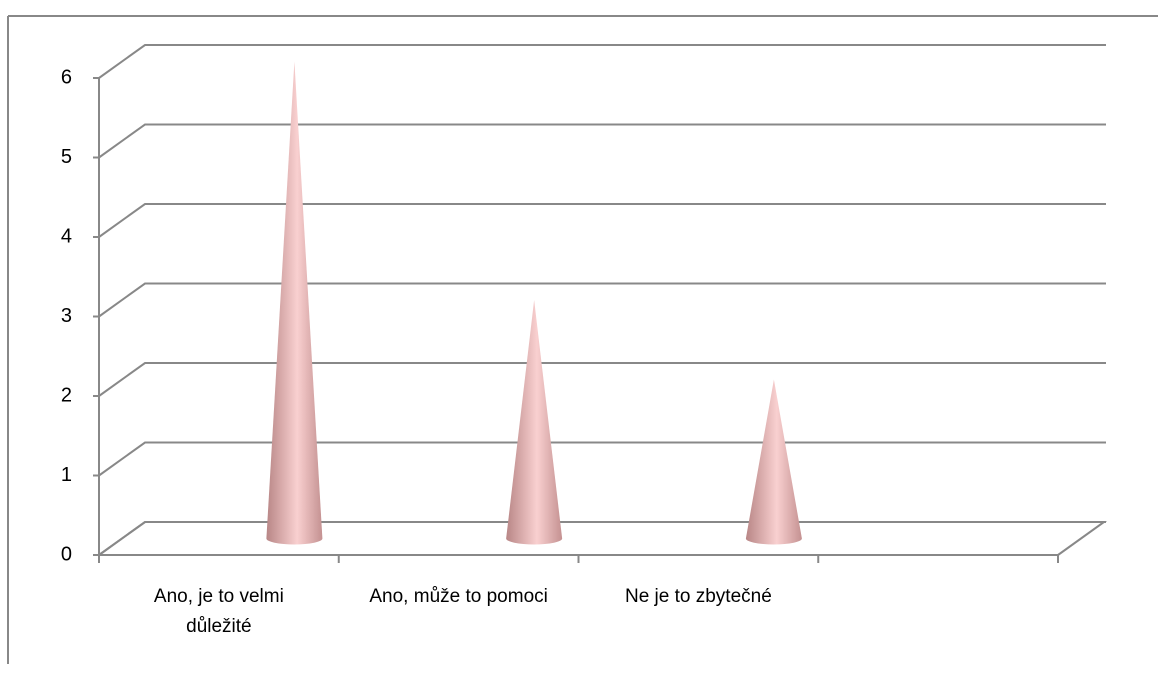 The height and width of the screenshot is (674, 1158). Describe the element at coordinates (218, 611) in the screenshot. I see `x-tick-label: Ano, je to velmi důležité` at that location.